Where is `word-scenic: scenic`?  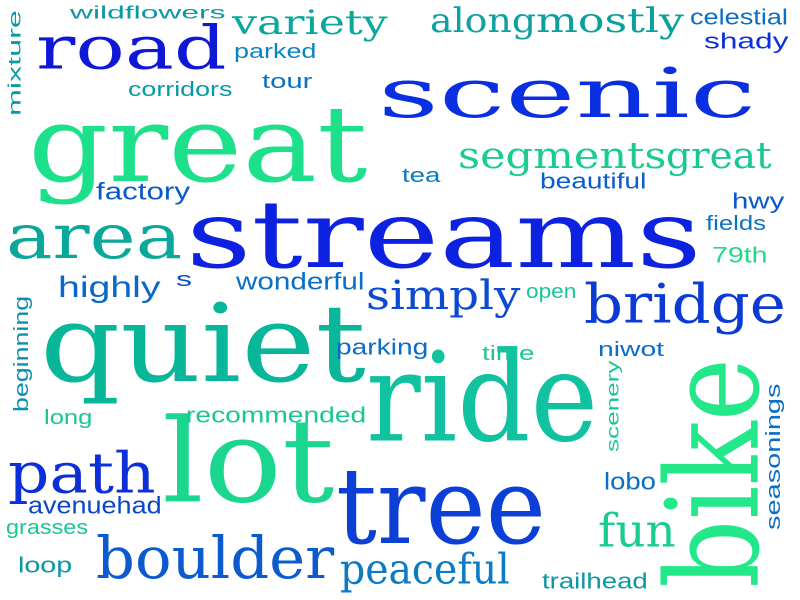 word-scenic: scenic is located at coordinates (567, 94).